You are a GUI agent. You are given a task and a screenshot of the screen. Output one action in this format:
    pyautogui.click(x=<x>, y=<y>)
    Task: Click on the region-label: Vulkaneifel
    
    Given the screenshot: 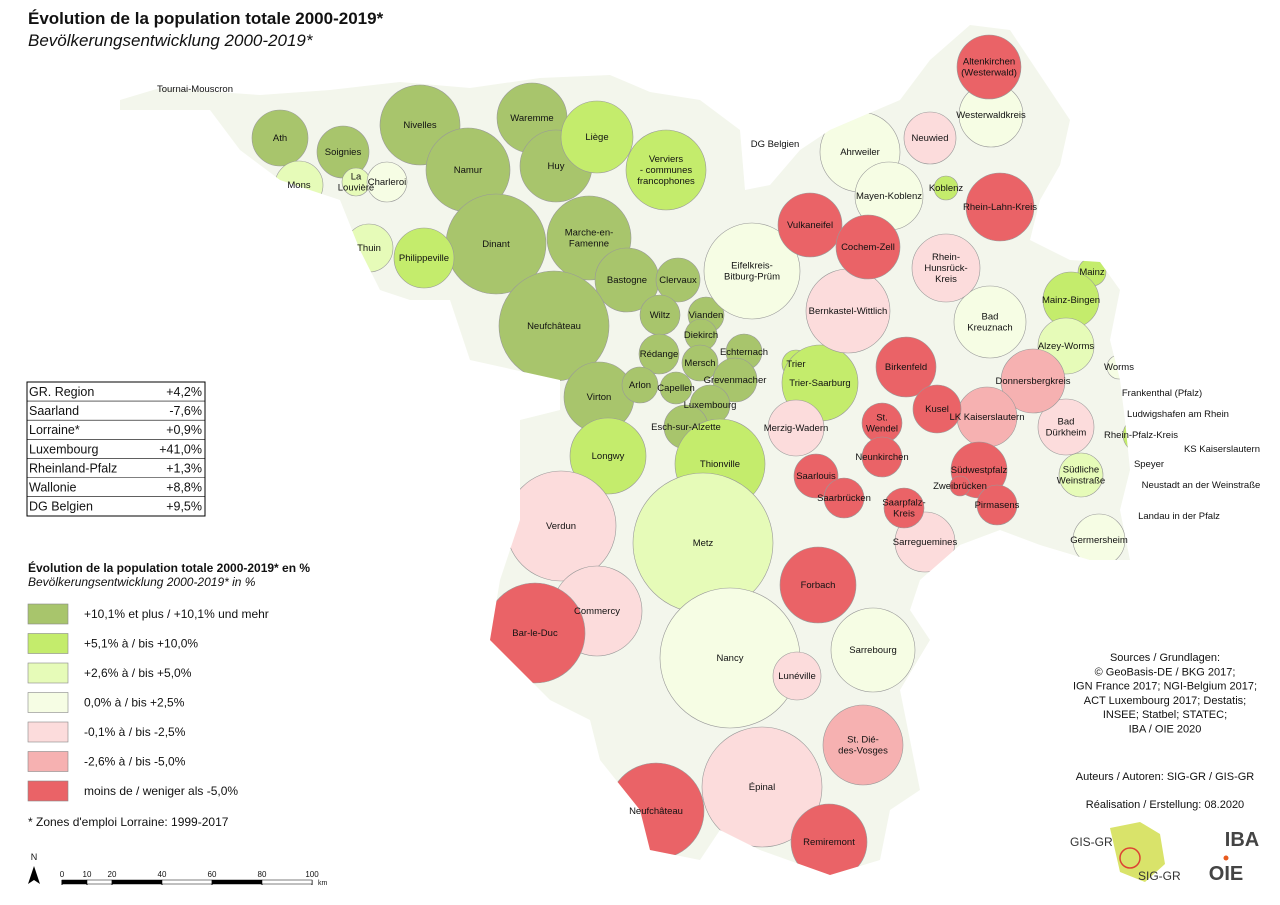 What is the action you would take?
    pyautogui.click(x=810, y=225)
    